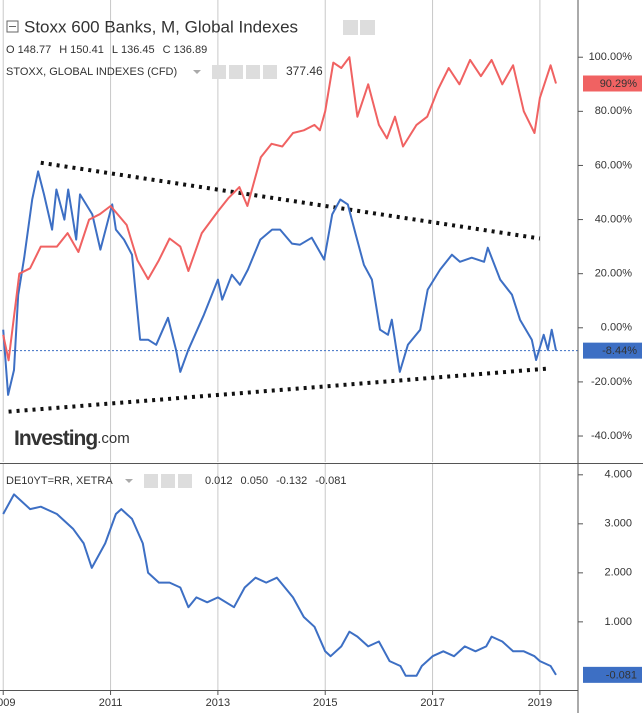 This screenshot has width=643, height=713. I want to click on x-tick-label: 2009, so click(7, 703).